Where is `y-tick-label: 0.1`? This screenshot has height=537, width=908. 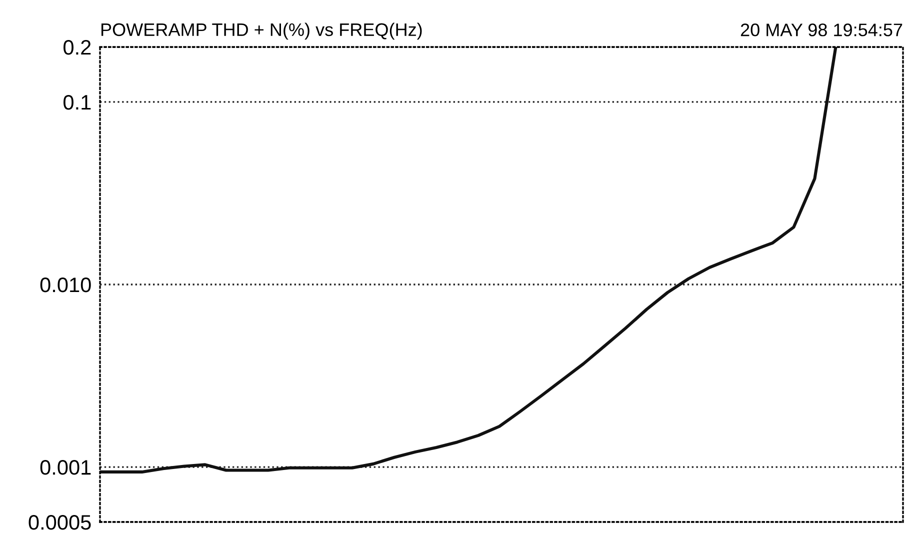
y-tick-label: 0.1 is located at coordinates (77, 102).